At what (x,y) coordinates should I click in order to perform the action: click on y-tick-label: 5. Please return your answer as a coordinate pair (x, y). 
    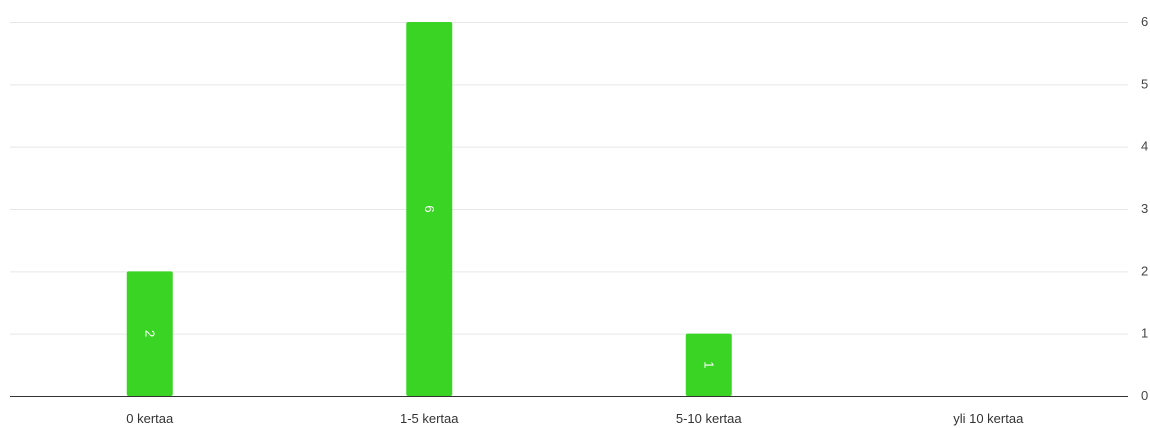
    Looking at the image, I should click on (1144, 83).